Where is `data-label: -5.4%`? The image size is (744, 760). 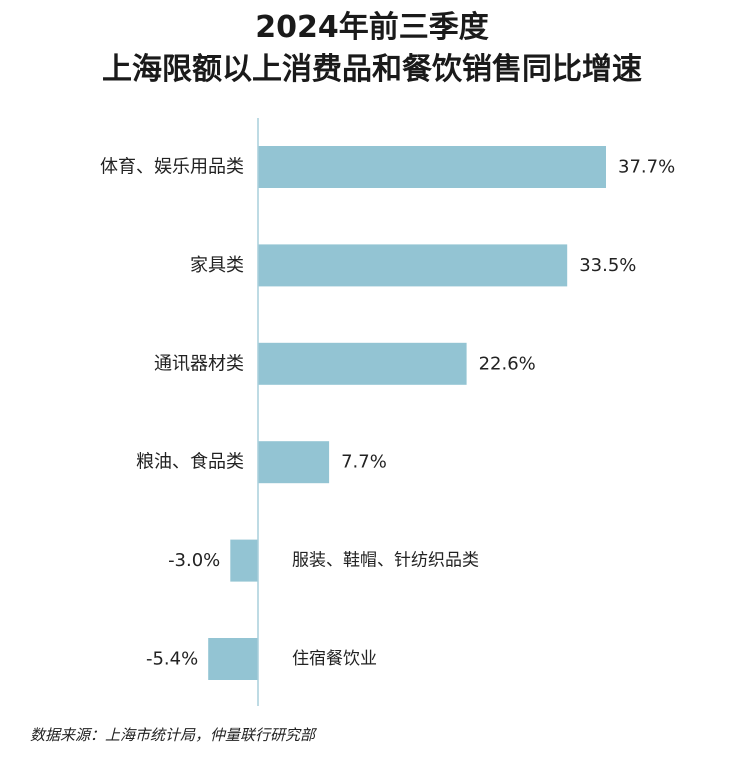
data-label: -5.4% is located at coordinates (172, 659).